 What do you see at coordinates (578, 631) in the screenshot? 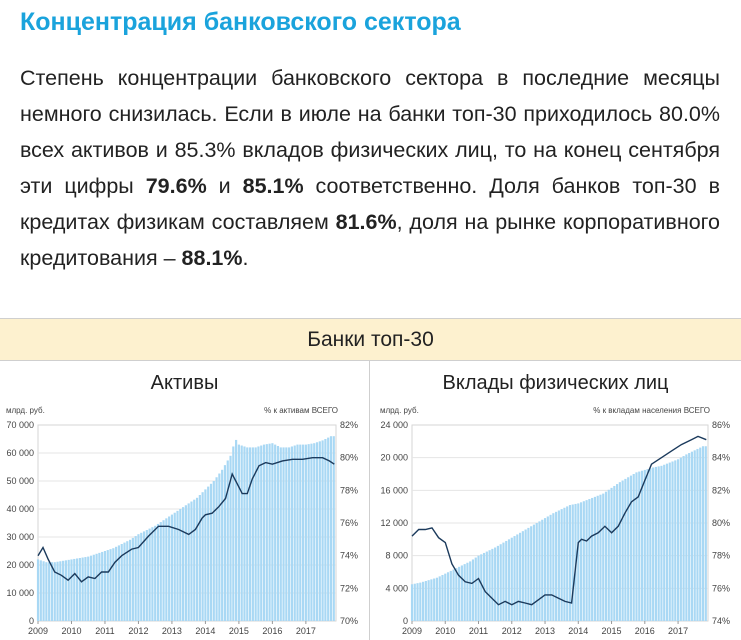
I see `x-tick-label: 2014` at bounding box center [578, 631].